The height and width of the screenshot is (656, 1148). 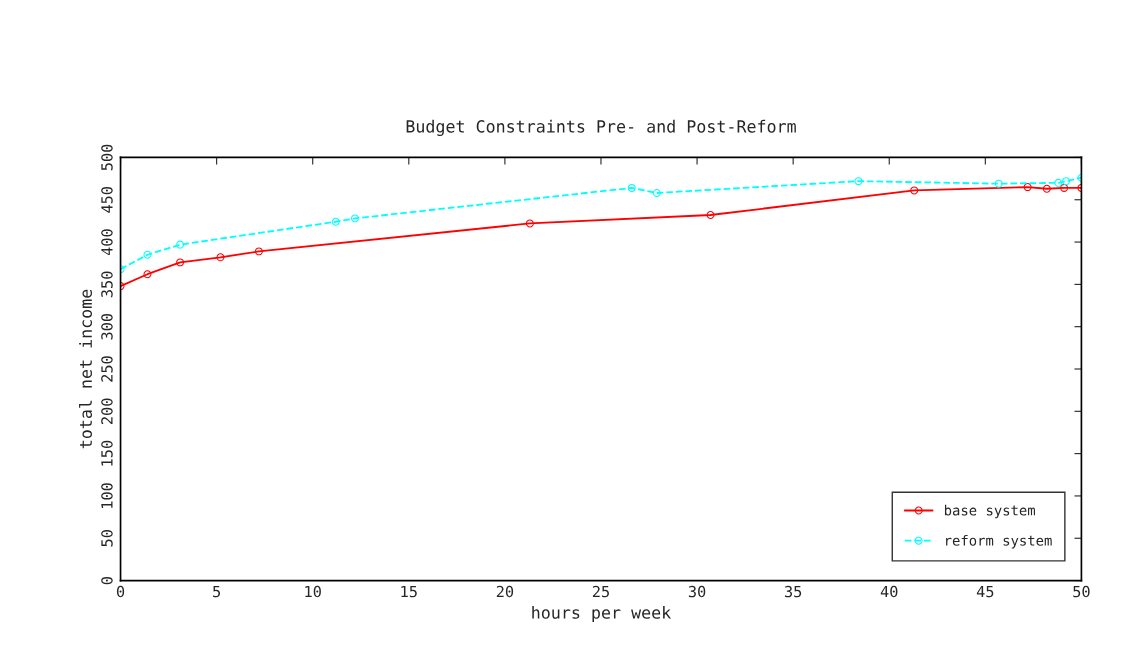 I want to click on y-tick-label: 350, so click(x=107, y=284).